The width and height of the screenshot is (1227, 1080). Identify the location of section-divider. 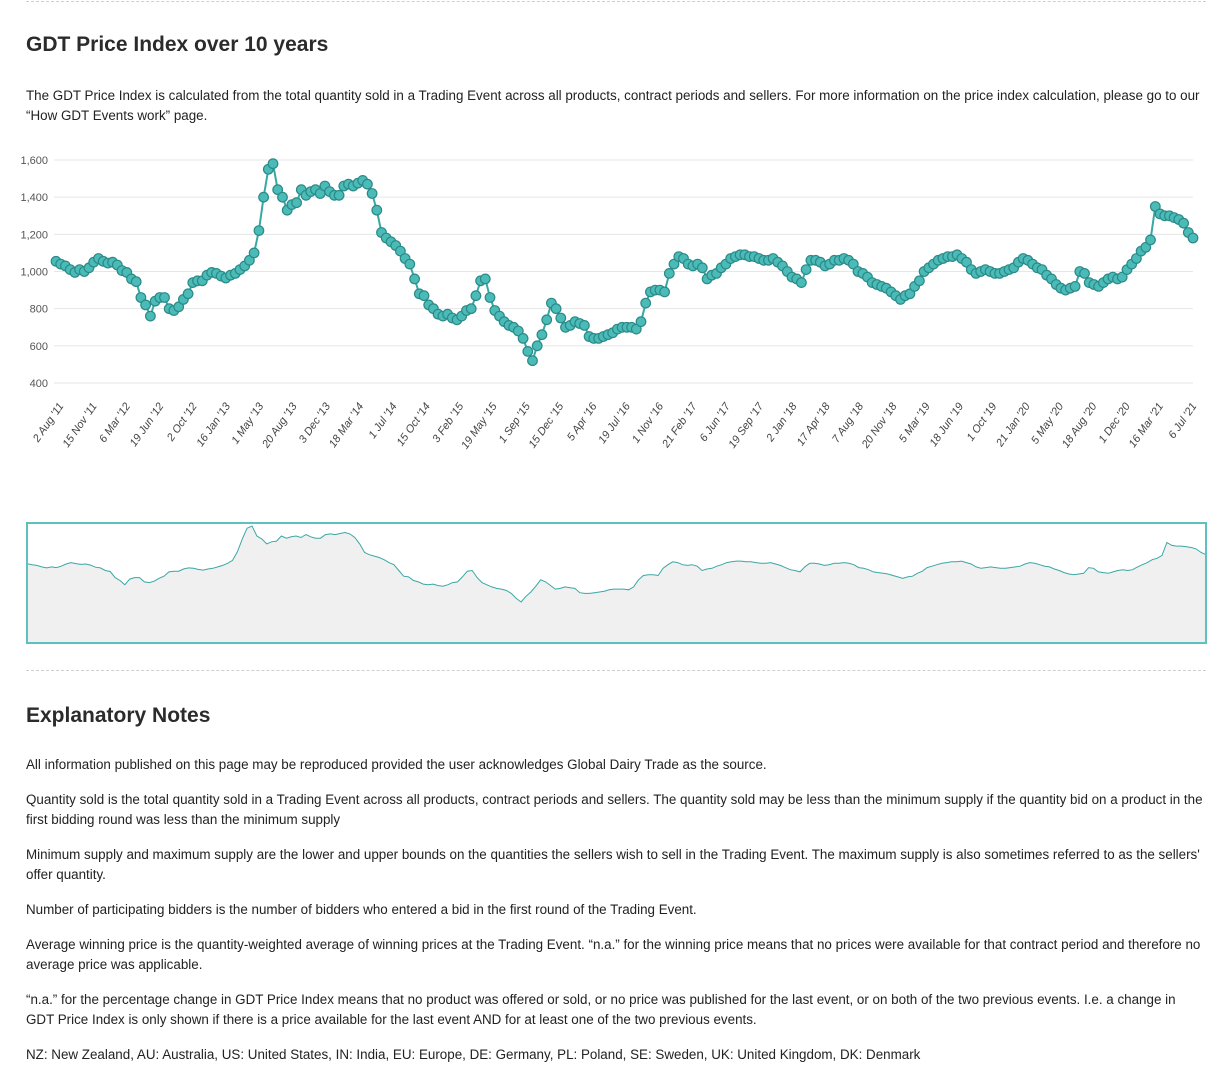
(616, 670).